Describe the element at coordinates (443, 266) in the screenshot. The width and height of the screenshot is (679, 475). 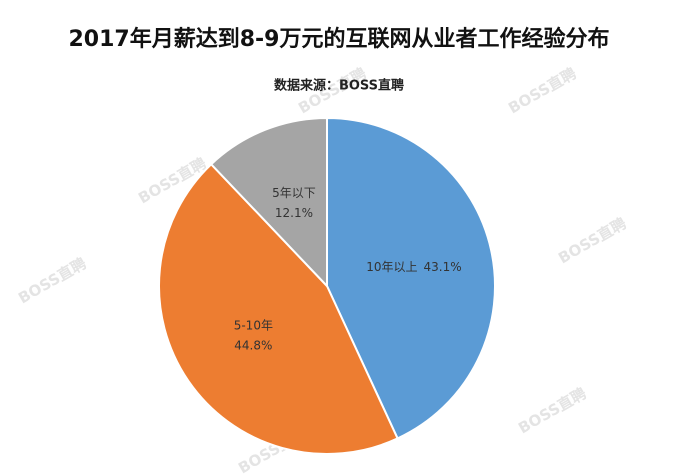
I see `slice-value-label: 43.1%` at that location.